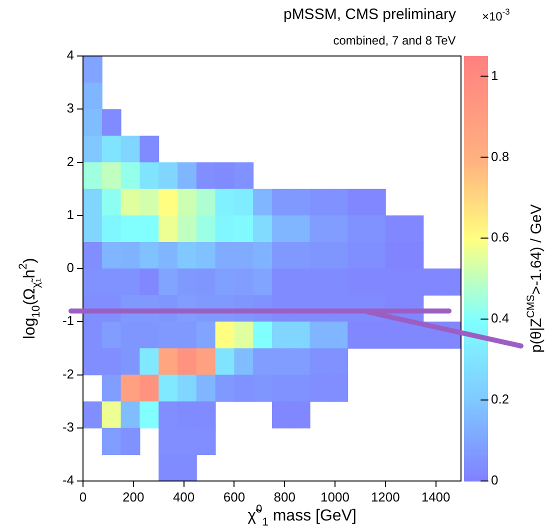 The height and width of the screenshot is (531, 549). What do you see at coordinates (68, 480) in the screenshot?
I see `y-tick-label: -4` at bounding box center [68, 480].